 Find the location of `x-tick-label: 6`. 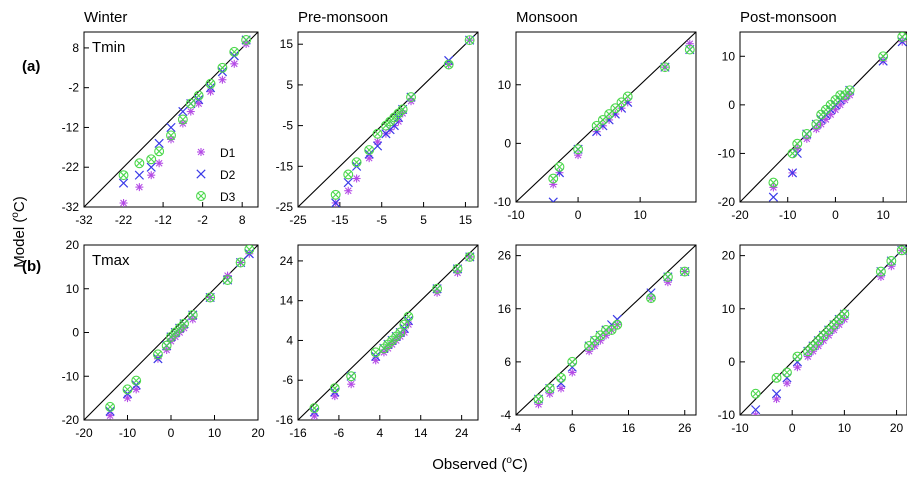

x-tick-label: 6 is located at coordinates (572, 428).